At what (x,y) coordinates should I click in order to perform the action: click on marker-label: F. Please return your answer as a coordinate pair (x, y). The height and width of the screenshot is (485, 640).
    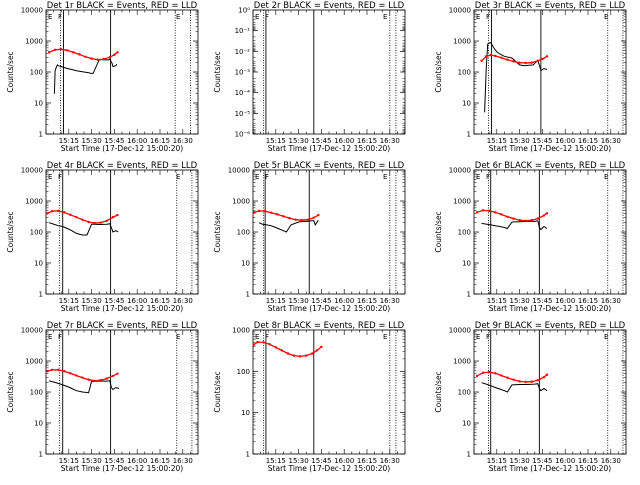
    Looking at the image, I should click on (60, 17).